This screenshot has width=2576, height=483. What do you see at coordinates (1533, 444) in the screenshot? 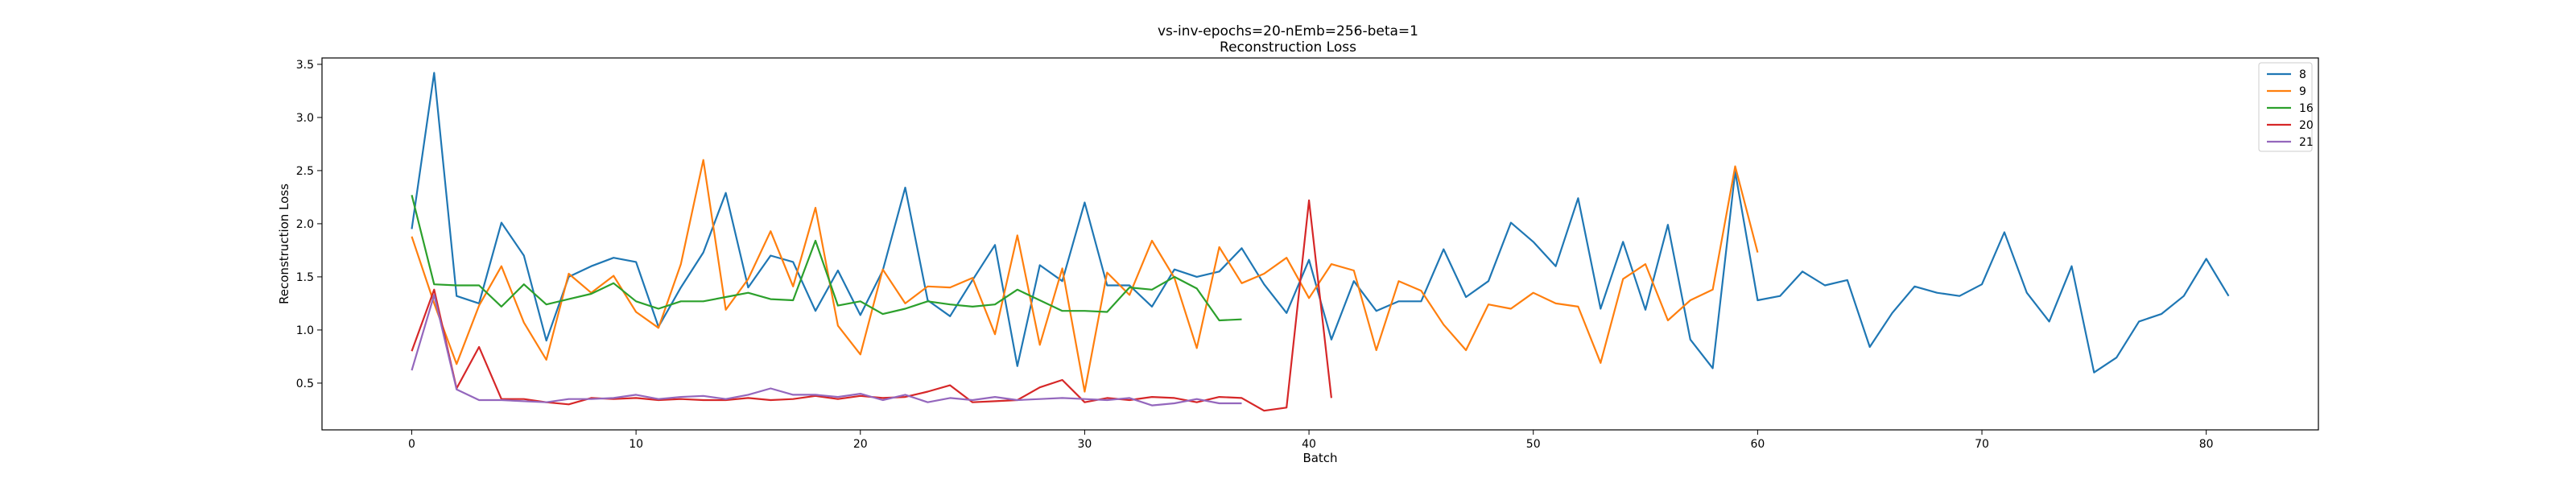
I see `x-tick-label: 50` at bounding box center [1533, 444].